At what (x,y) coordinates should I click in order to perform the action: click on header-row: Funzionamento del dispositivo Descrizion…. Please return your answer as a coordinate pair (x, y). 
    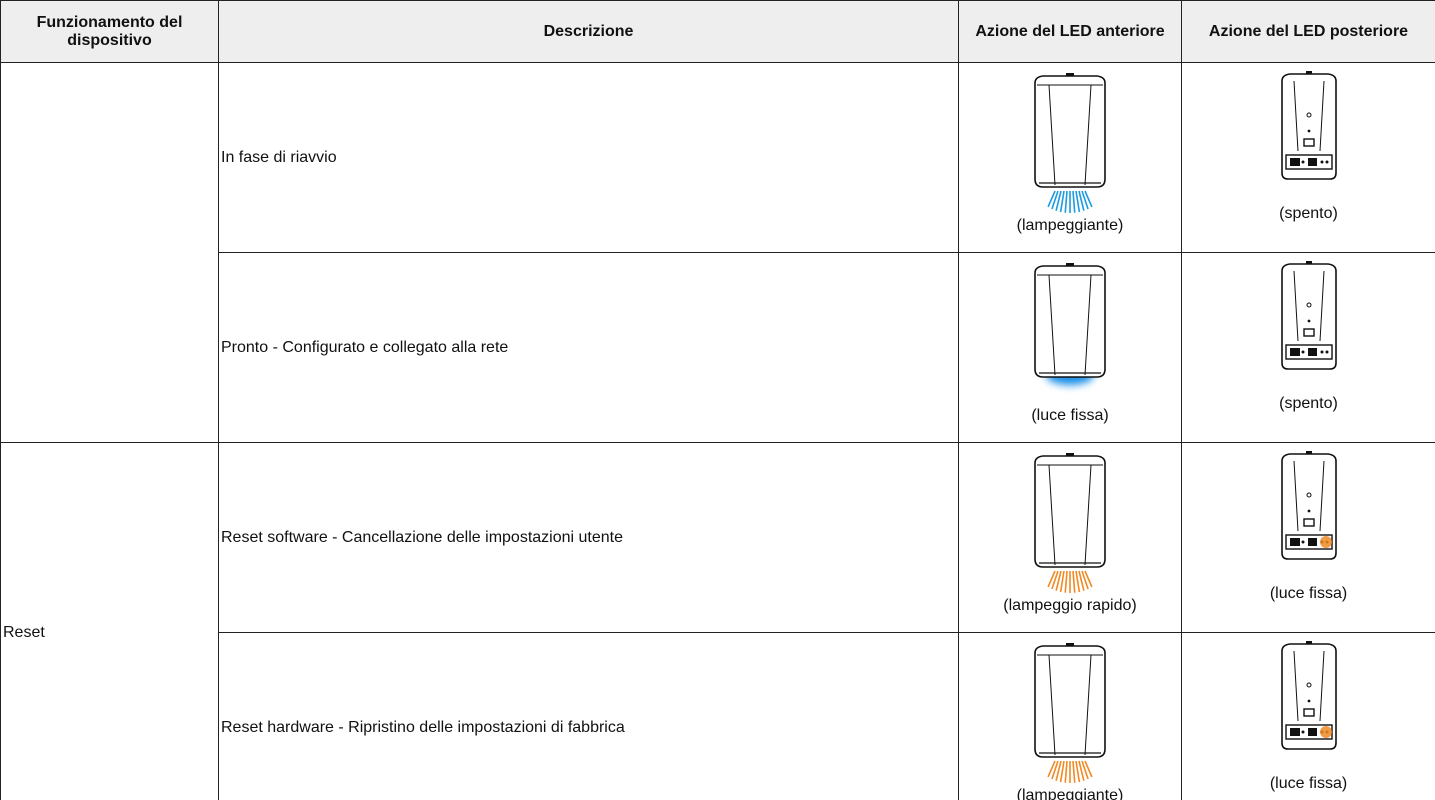
    Looking at the image, I should click on (717, 31).